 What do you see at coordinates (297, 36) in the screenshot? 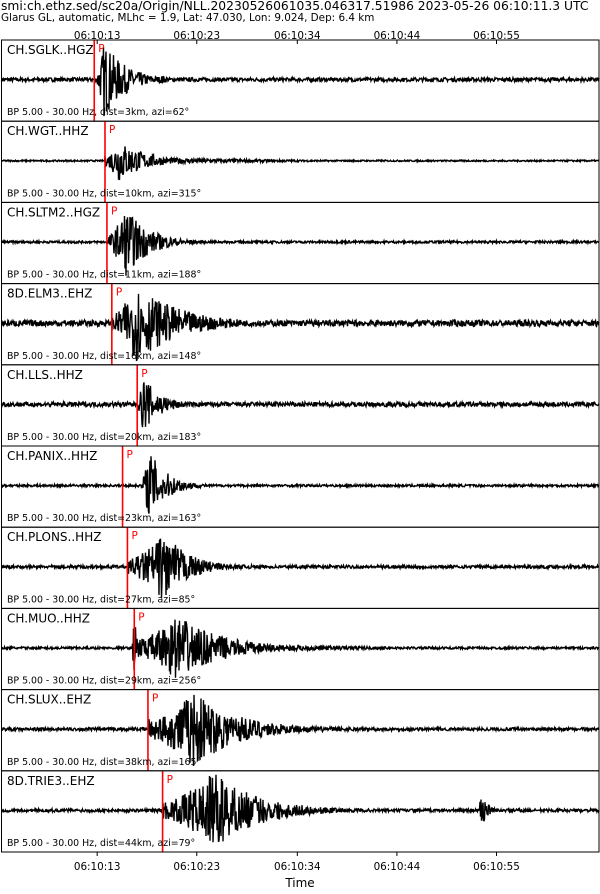
I see `x-tick-label-top: 06:10:34` at bounding box center [297, 36].